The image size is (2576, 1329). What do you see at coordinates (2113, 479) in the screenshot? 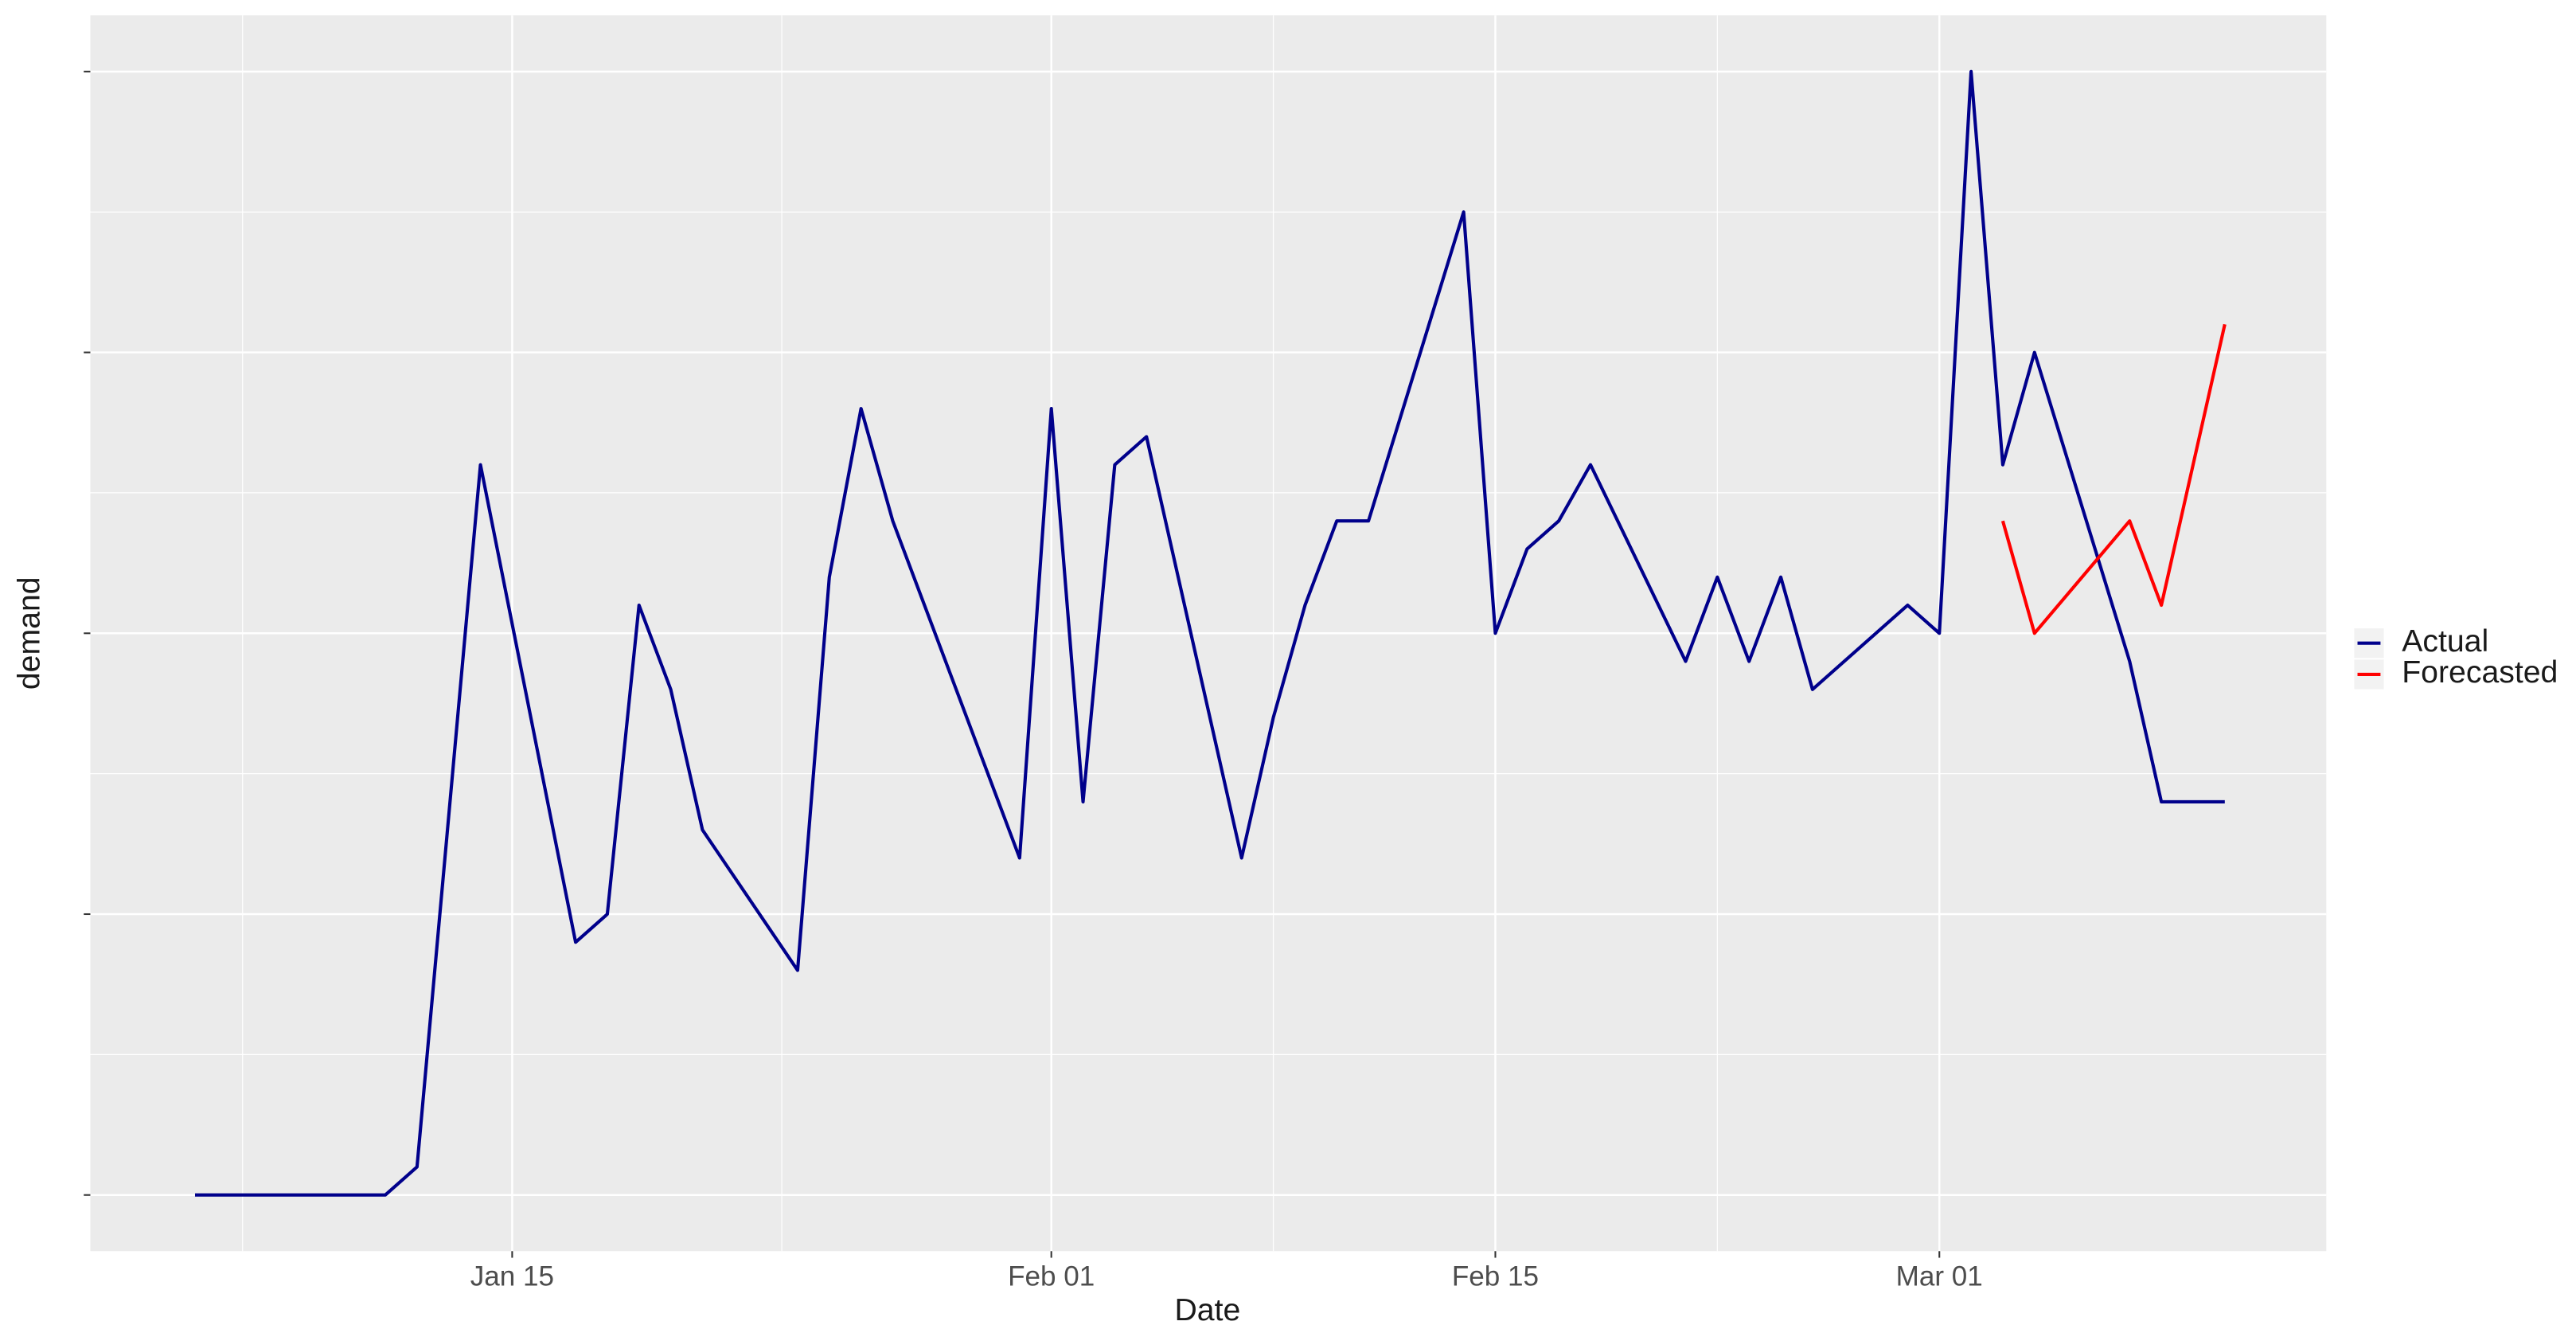
I see `series-line` at bounding box center [2113, 479].